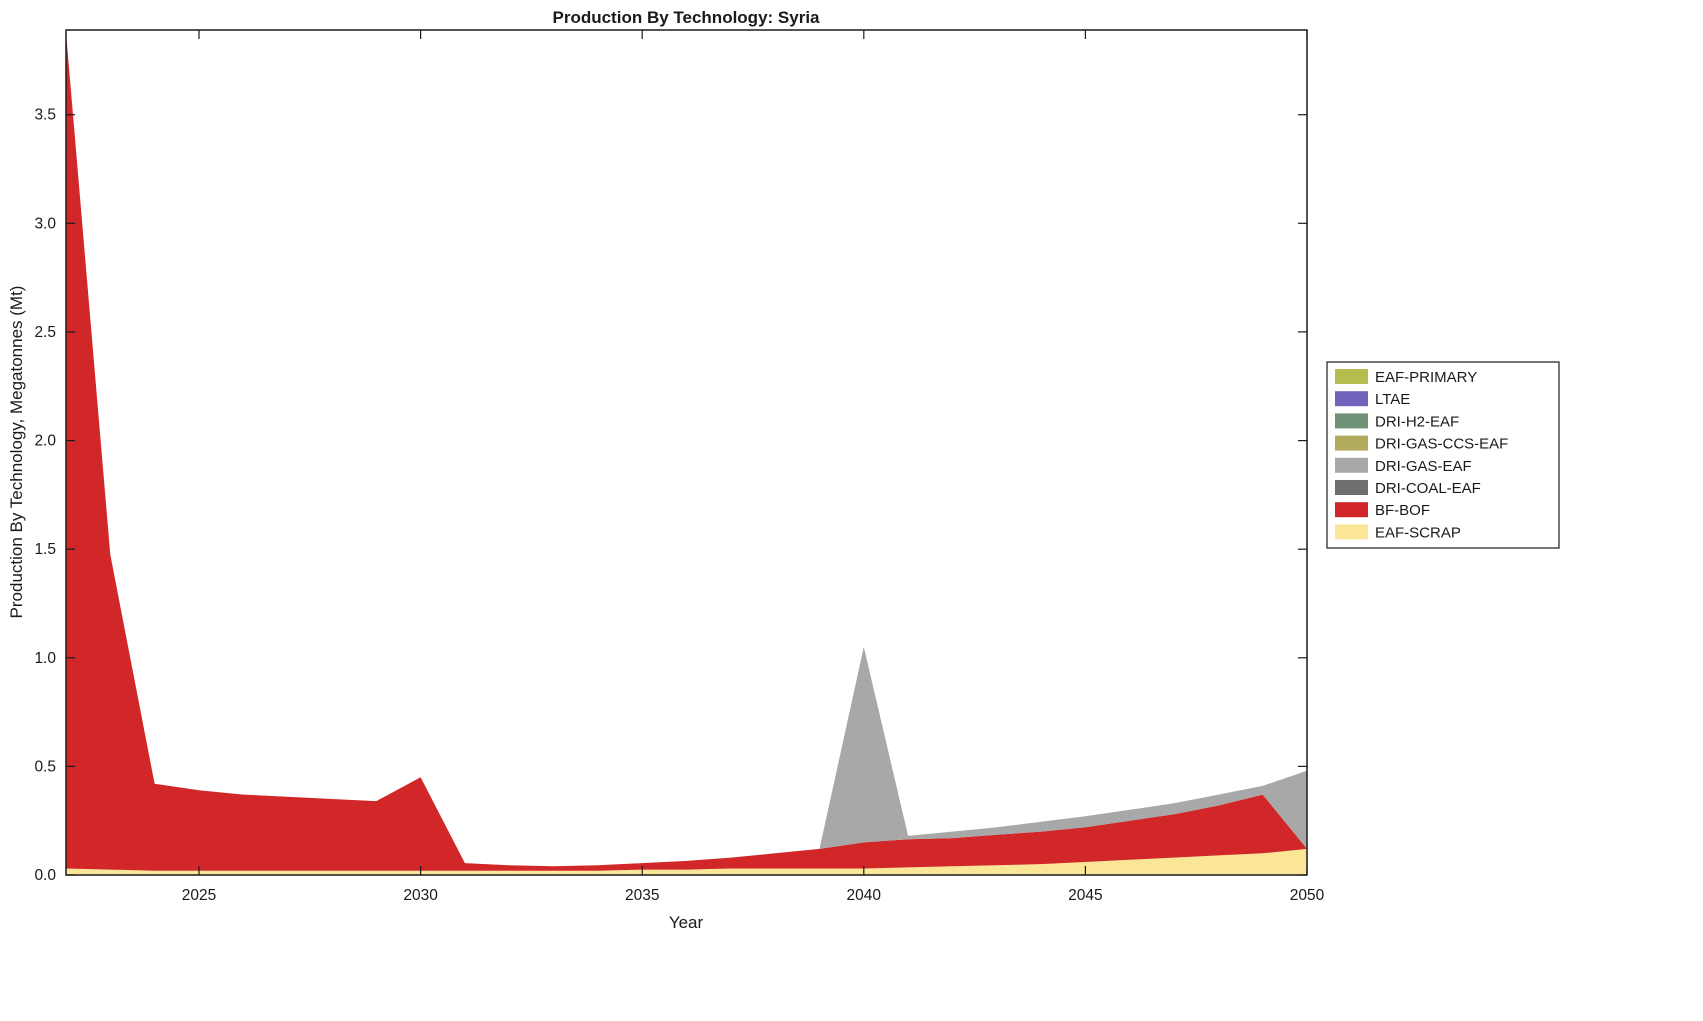  I want to click on legend-label-bf-bof: BF-BOF, so click(1402, 510).